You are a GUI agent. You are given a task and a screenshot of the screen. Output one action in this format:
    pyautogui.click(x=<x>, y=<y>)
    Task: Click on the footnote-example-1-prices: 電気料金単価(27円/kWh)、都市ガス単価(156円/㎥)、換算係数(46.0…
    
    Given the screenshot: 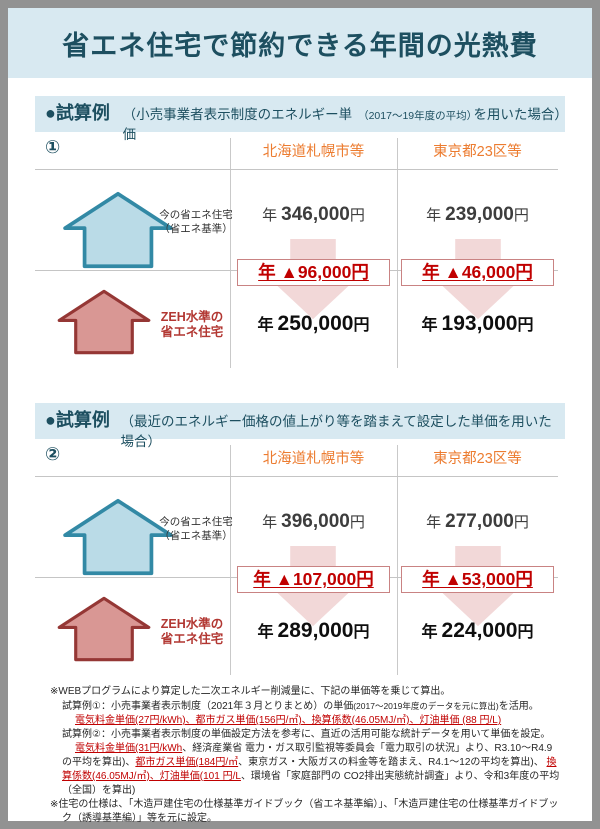 What is the action you would take?
    pyautogui.click(x=288, y=720)
    